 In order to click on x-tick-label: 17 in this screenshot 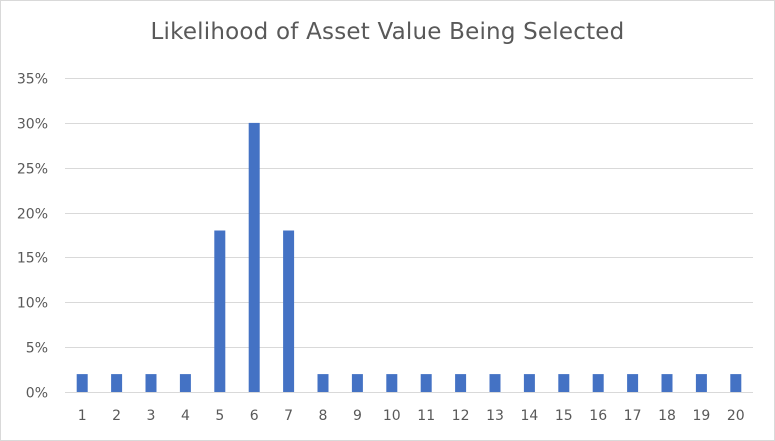, I will do `click(633, 416)`.